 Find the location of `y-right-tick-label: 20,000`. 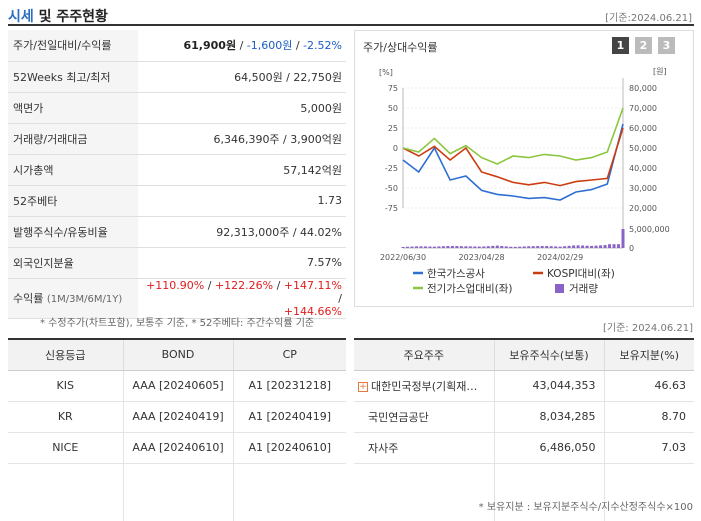

y-right-tick-label: 20,000 is located at coordinates (643, 208).